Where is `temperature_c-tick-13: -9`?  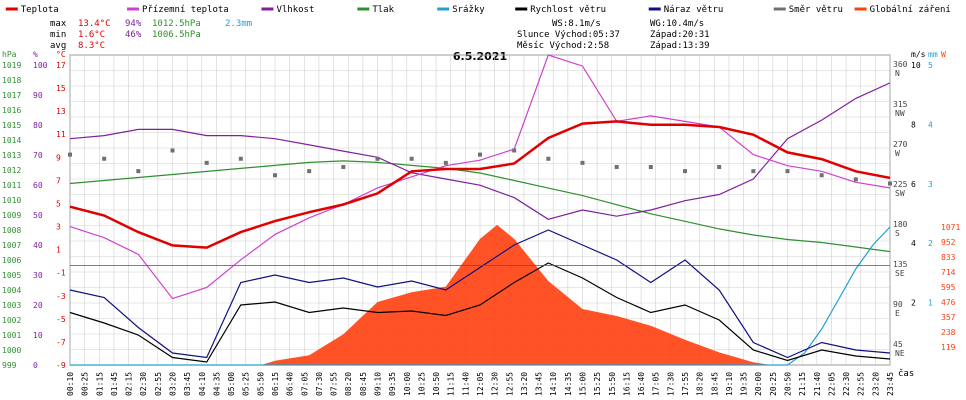 temperature_c-tick-13: -9 is located at coordinates (61, 365).